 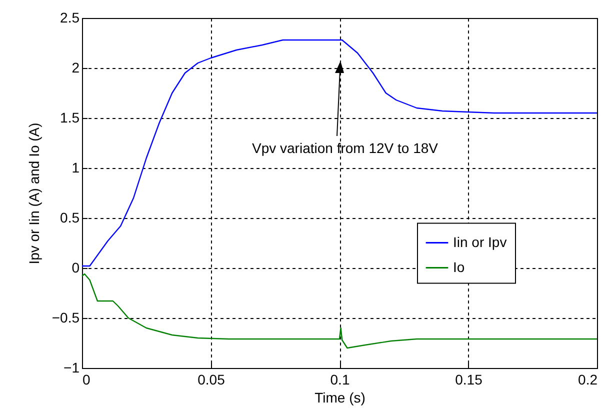 I want to click on x-tick-label: 0.1, so click(x=340, y=380).